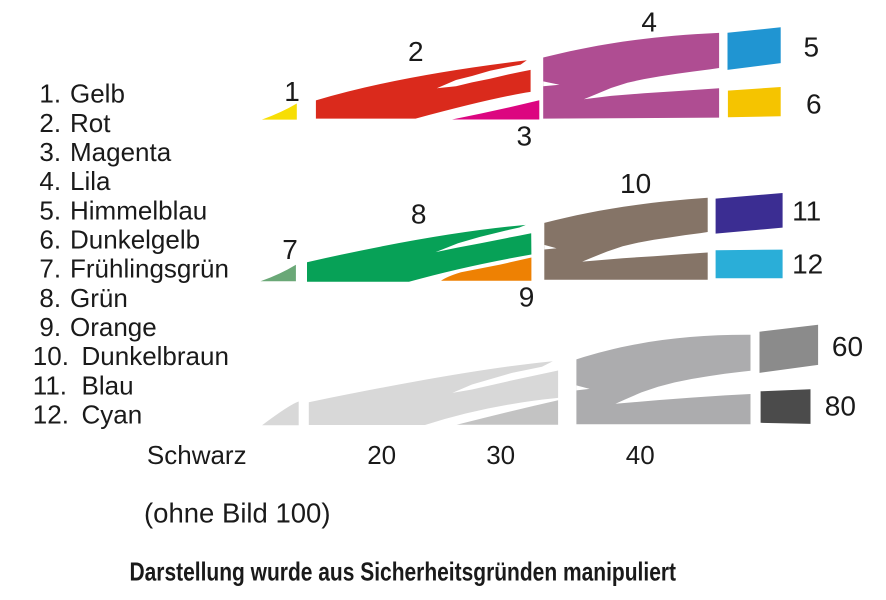 This screenshot has height=600, width=886. I want to click on svg-text:8.Grün: 8. Grün, so click(83, 298).